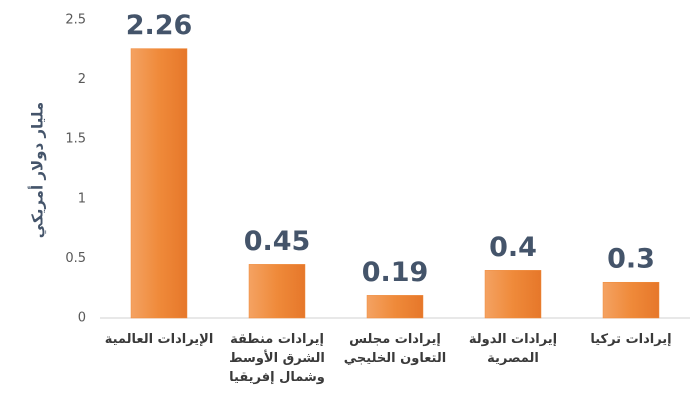  What do you see at coordinates (631, 259) in the screenshot?
I see `data-label: 0.3` at bounding box center [631, 259].